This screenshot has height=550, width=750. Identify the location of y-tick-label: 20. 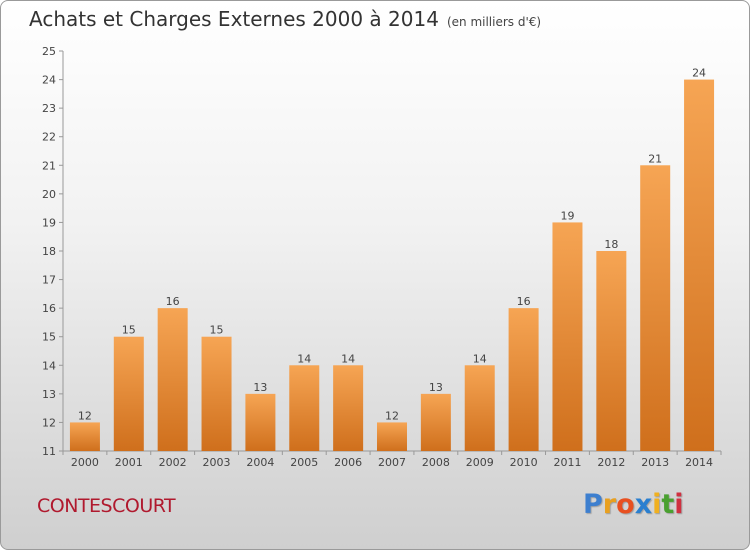
(49, 194).